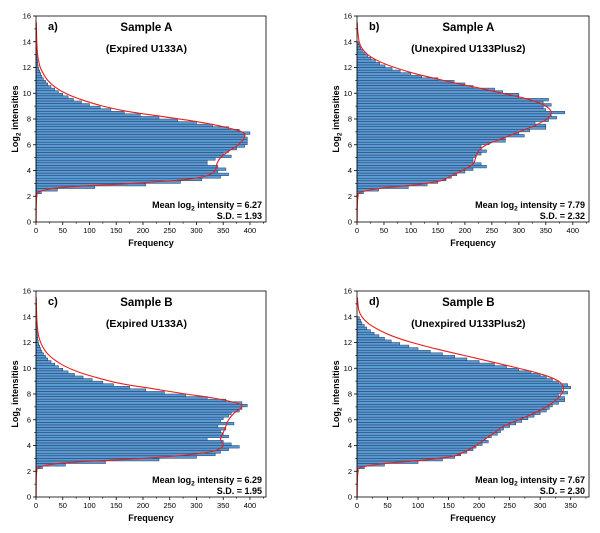  I want to click on y-tick-label: 4, so click(350, 170).